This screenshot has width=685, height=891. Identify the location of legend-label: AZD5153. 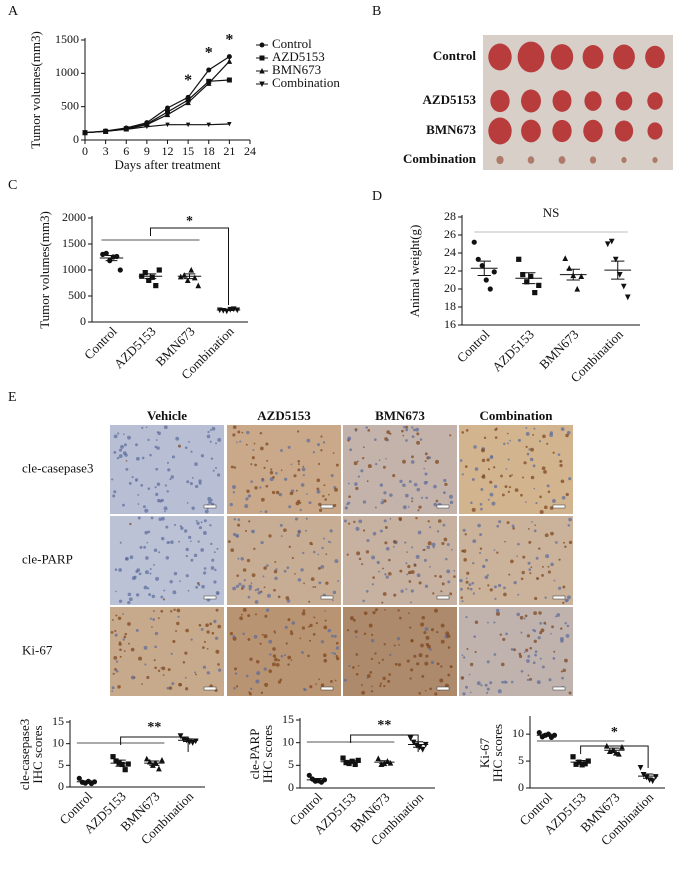
(298, 56).